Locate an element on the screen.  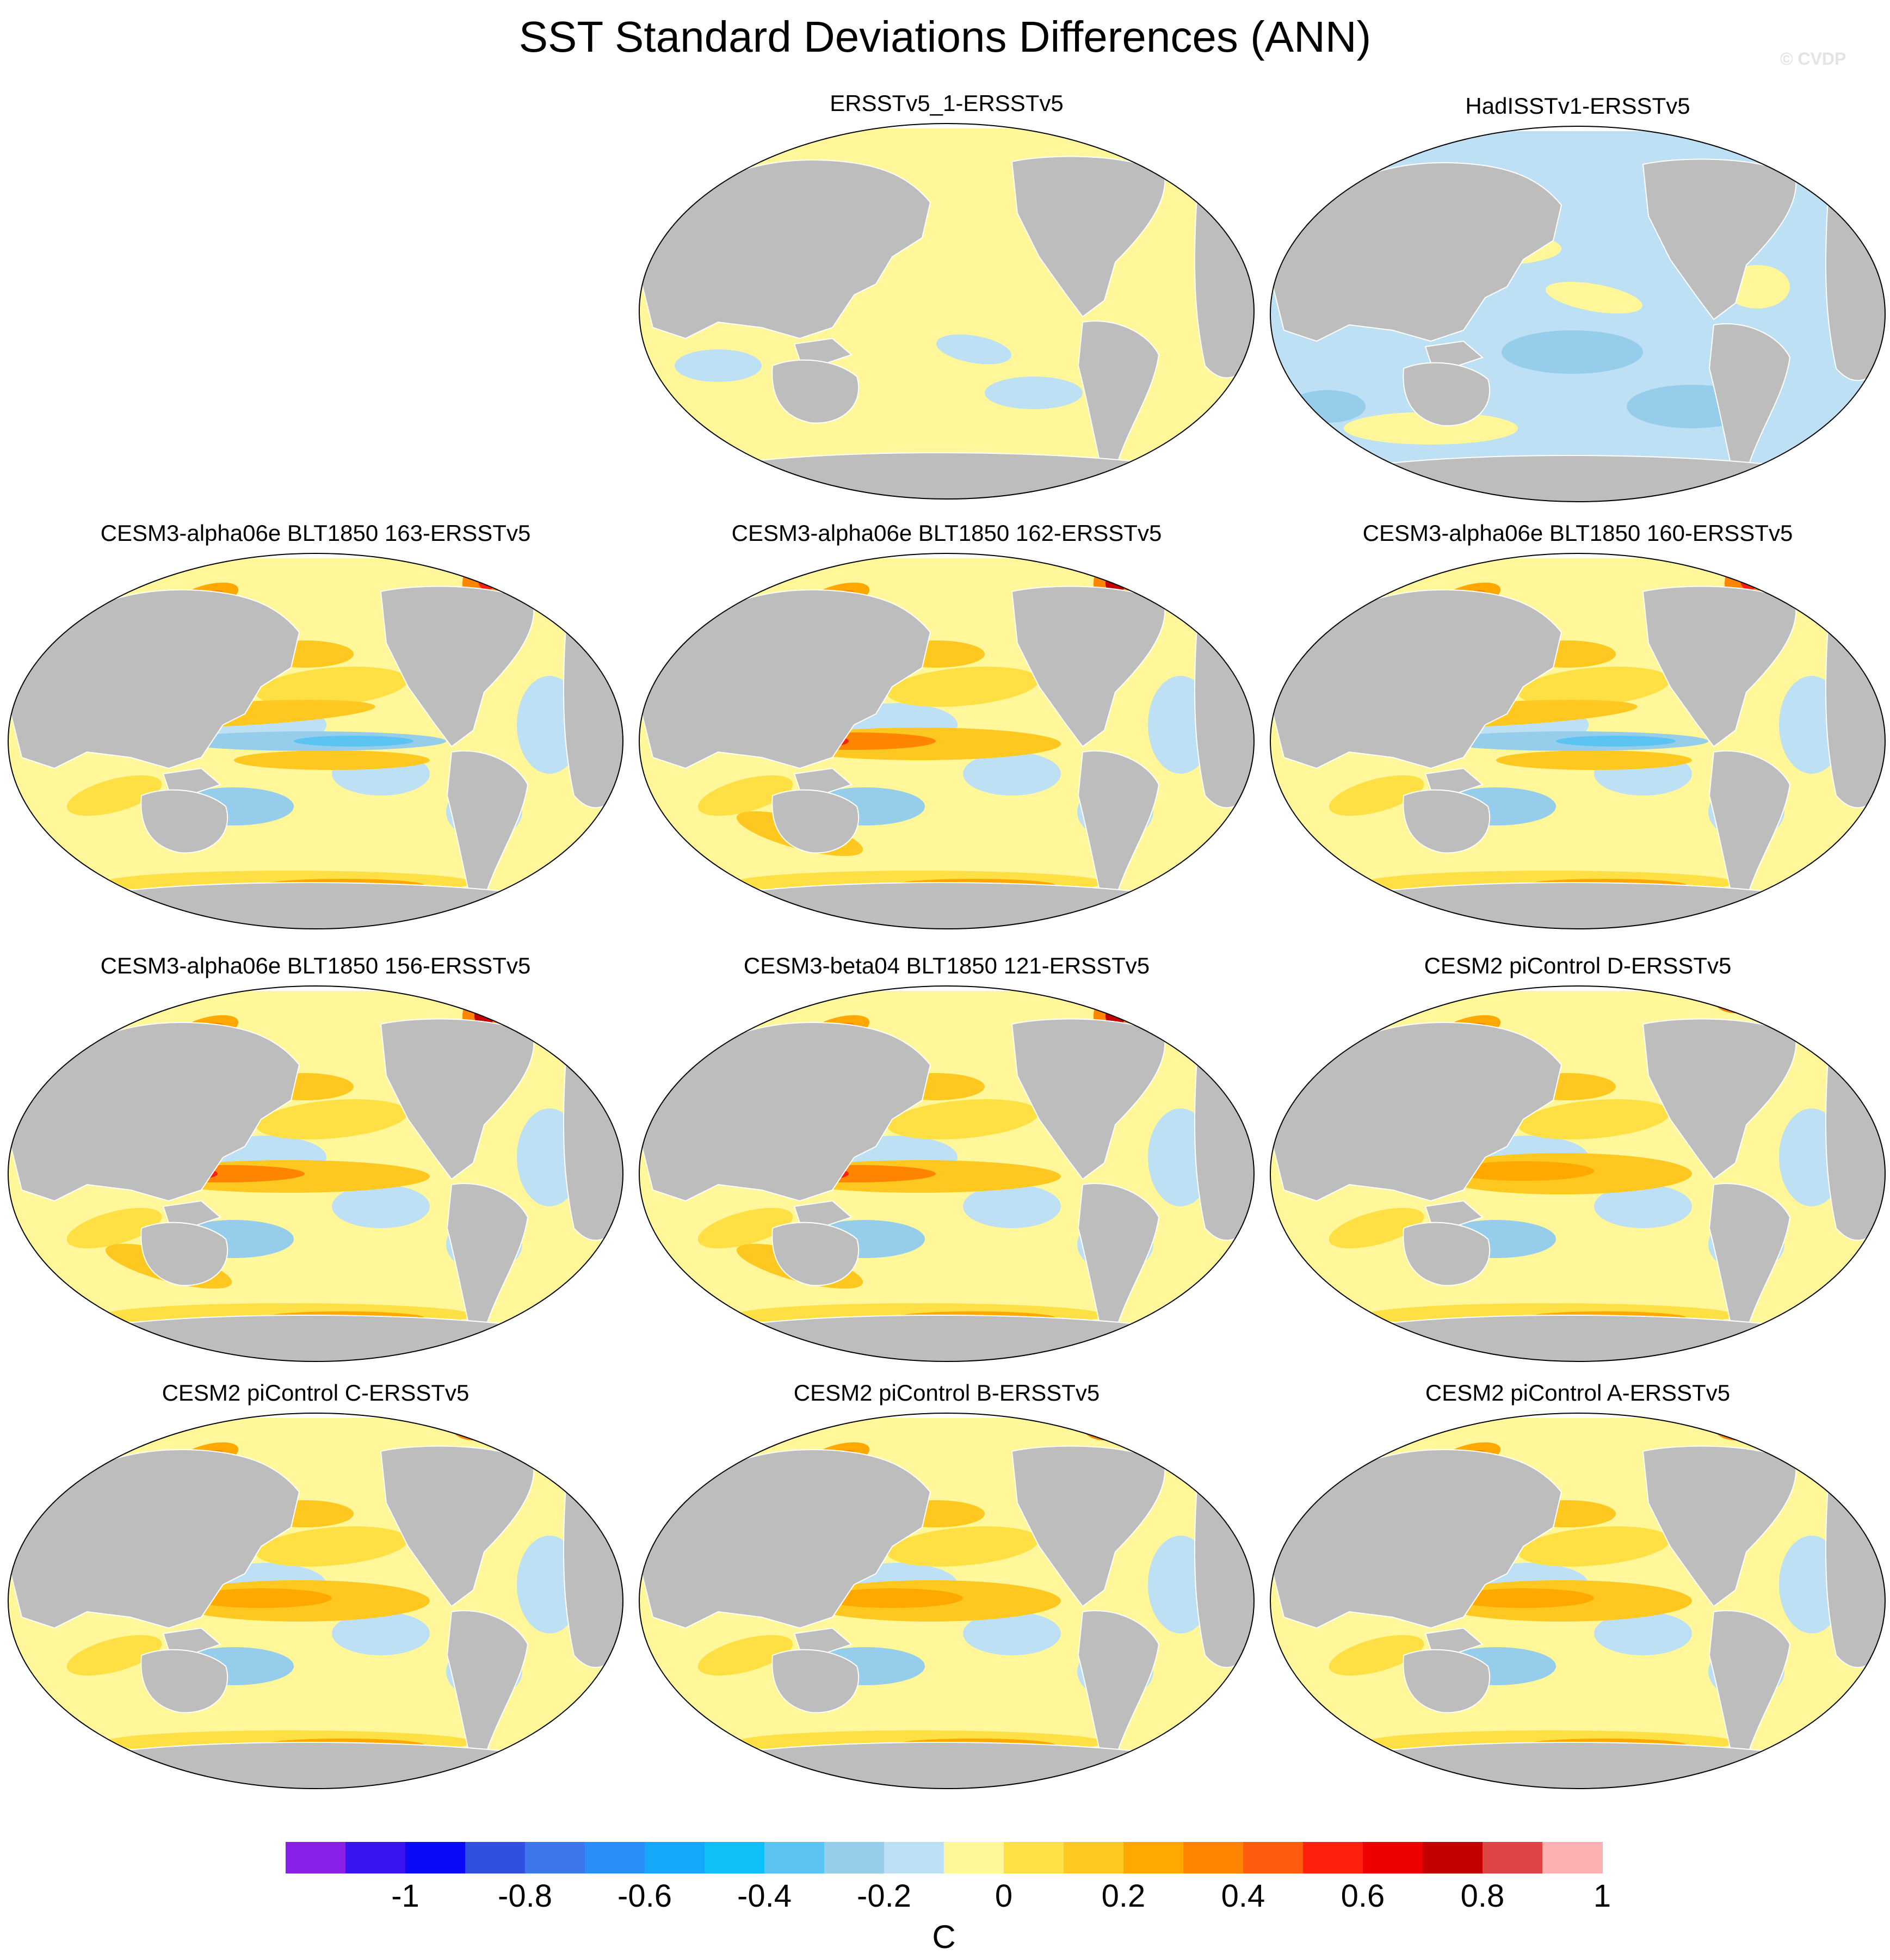
cvdp-watermark: © CVDP is located at coordinates (1813, 59).